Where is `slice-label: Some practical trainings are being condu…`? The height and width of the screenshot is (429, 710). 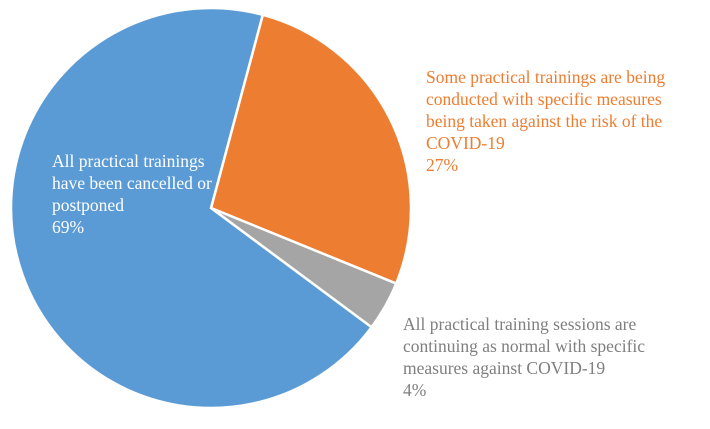
slice-label: Some practical trainings are being condu… is located at coordinates (551, 121).